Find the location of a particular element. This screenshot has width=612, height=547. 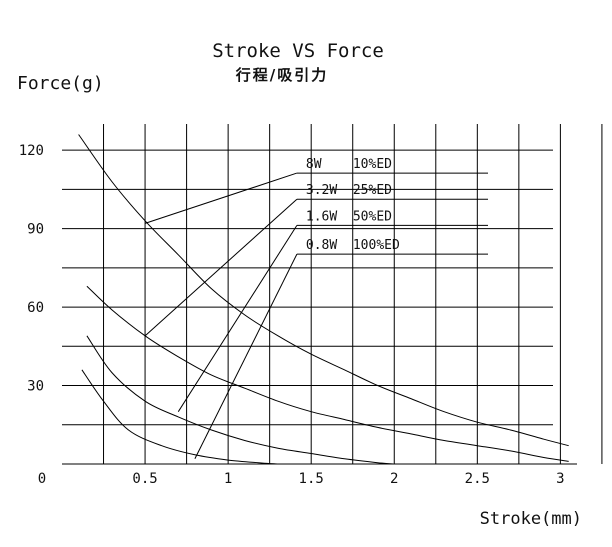

y-tick-label: 120 is located at coordinates (31, 151).